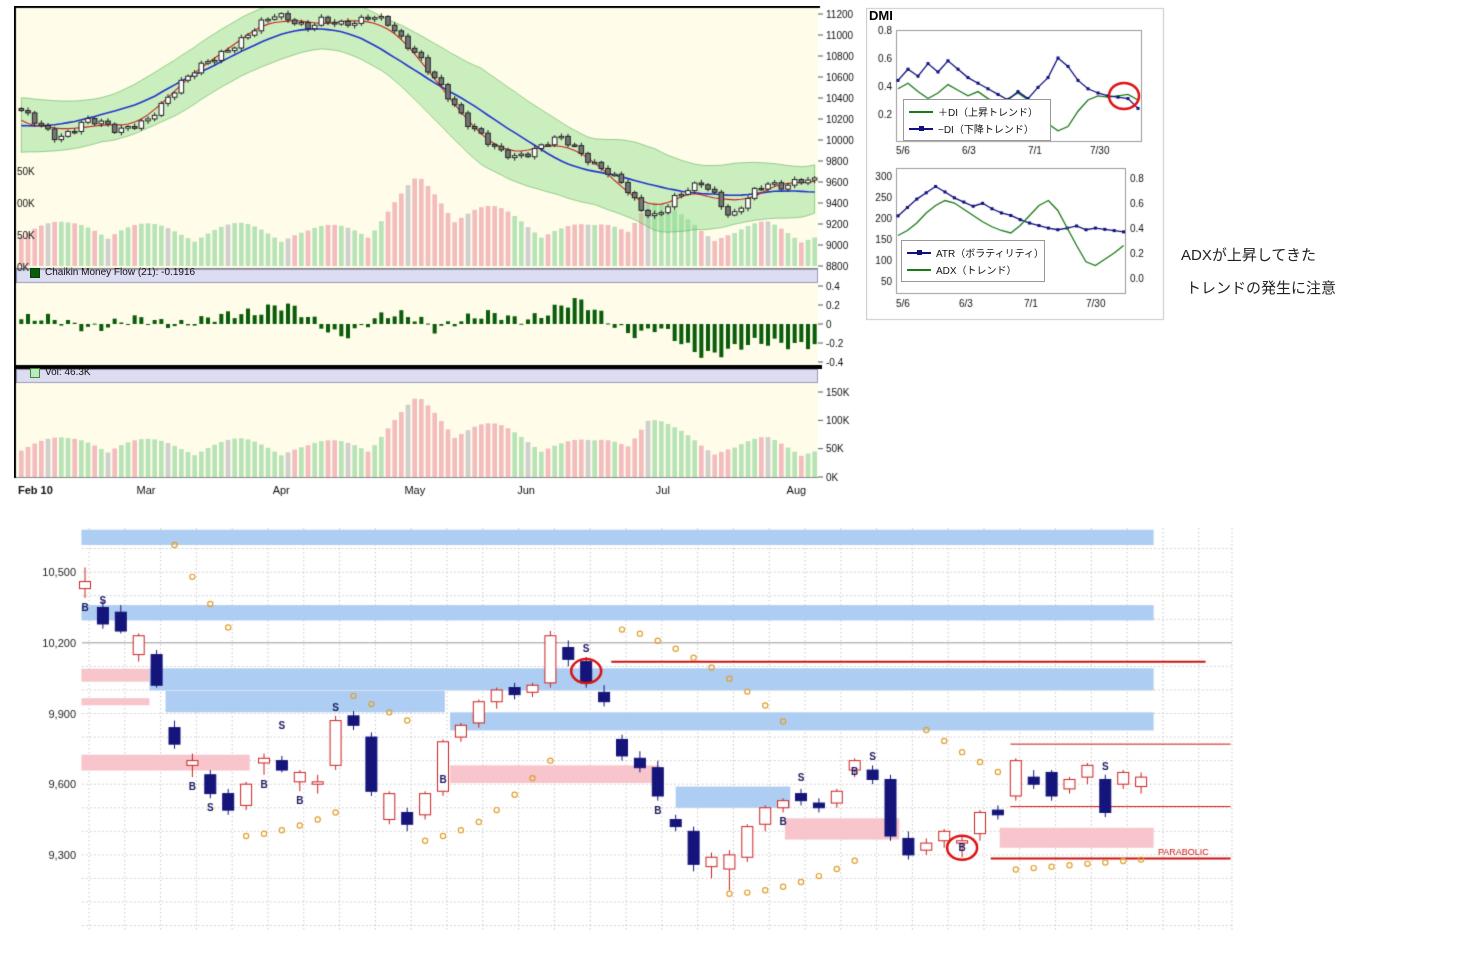  I want to click on legend-item-atr: ATR（ボラティリティ）, so click(975, 252).